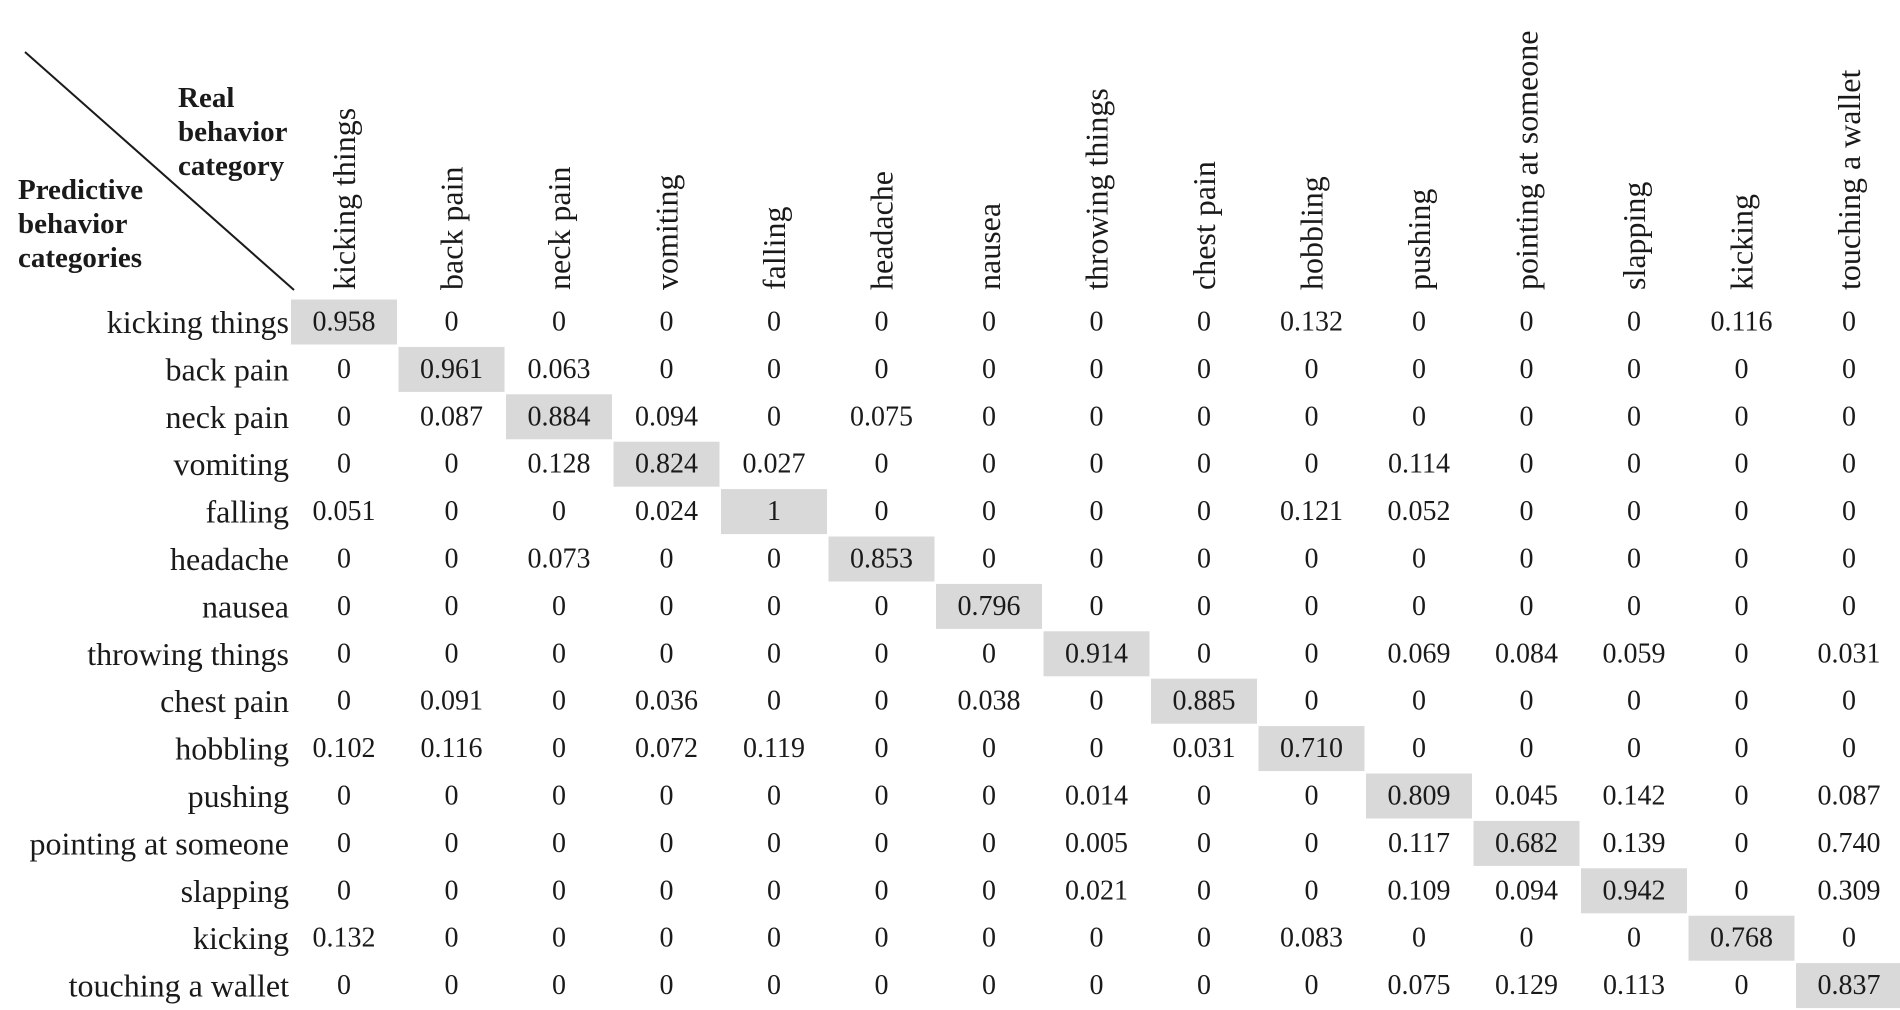 This screenshot has height=1010, width=1900. Describe the element at coordinates (1096, 890) in the screenshot. I see `matrix-cell-value: 0.021` at that location.